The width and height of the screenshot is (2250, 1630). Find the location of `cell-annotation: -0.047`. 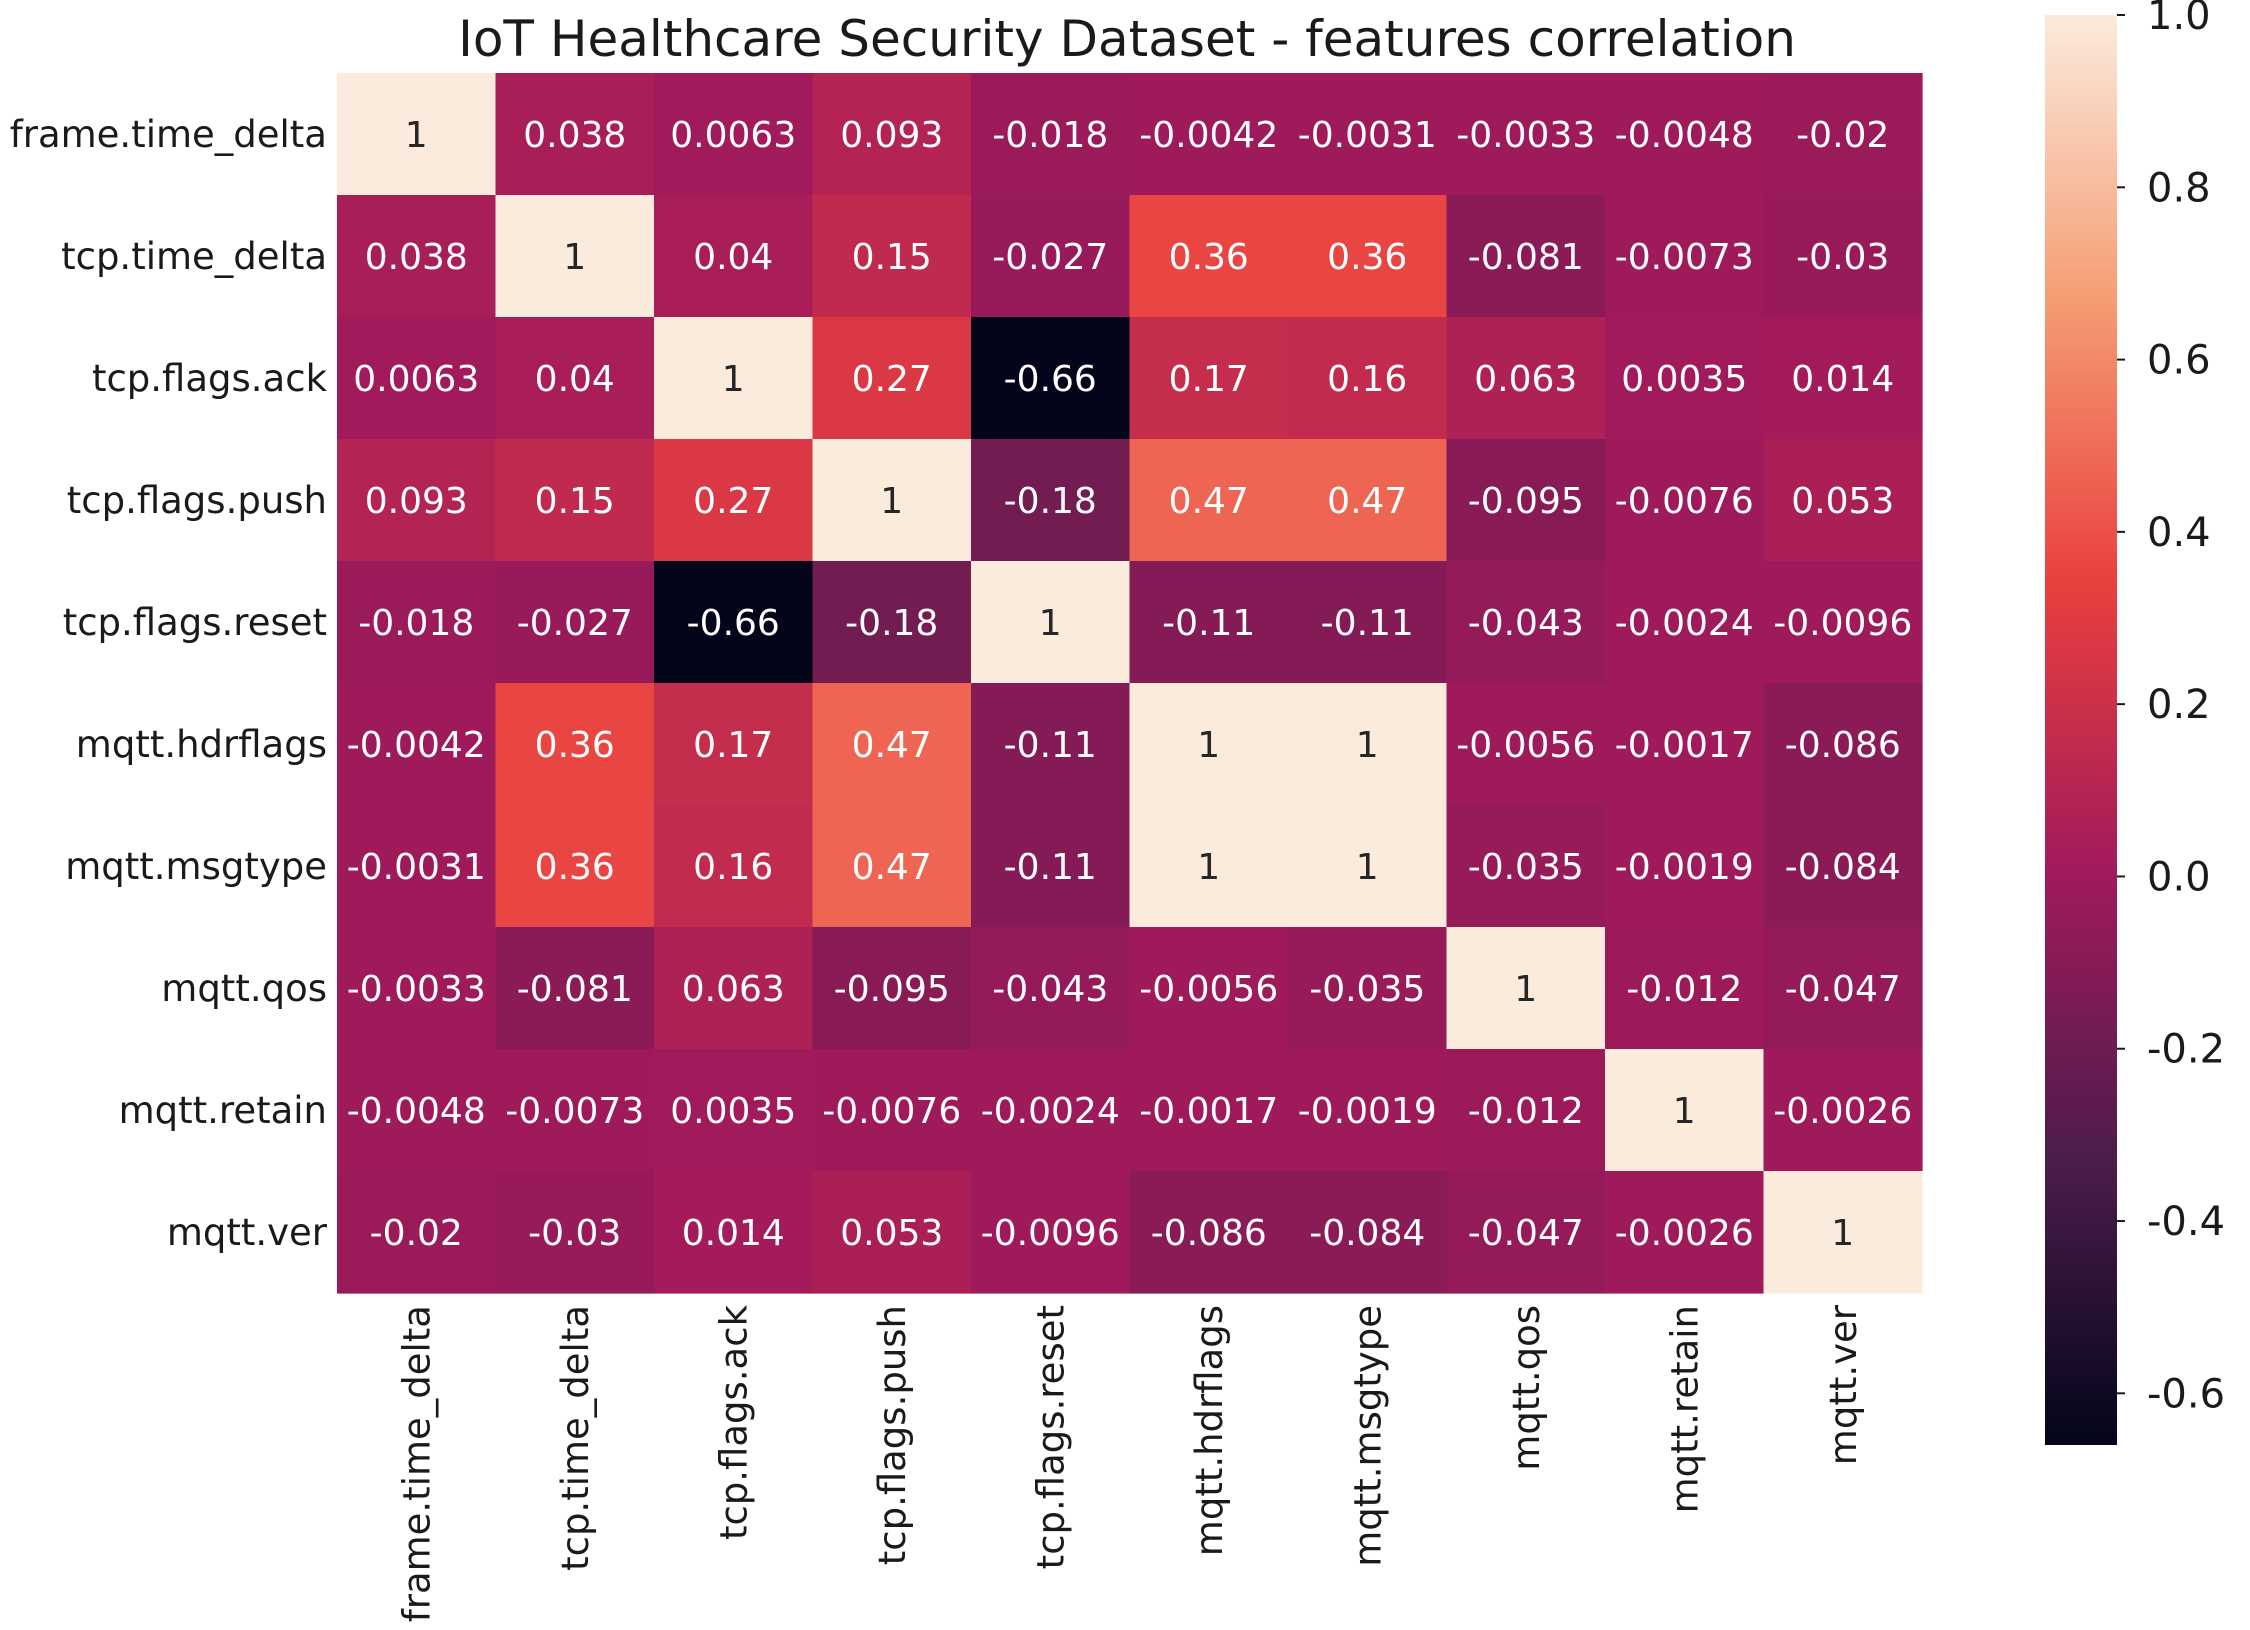

cell-annotation: -0.047 is located at coordinates (1526, 1233).